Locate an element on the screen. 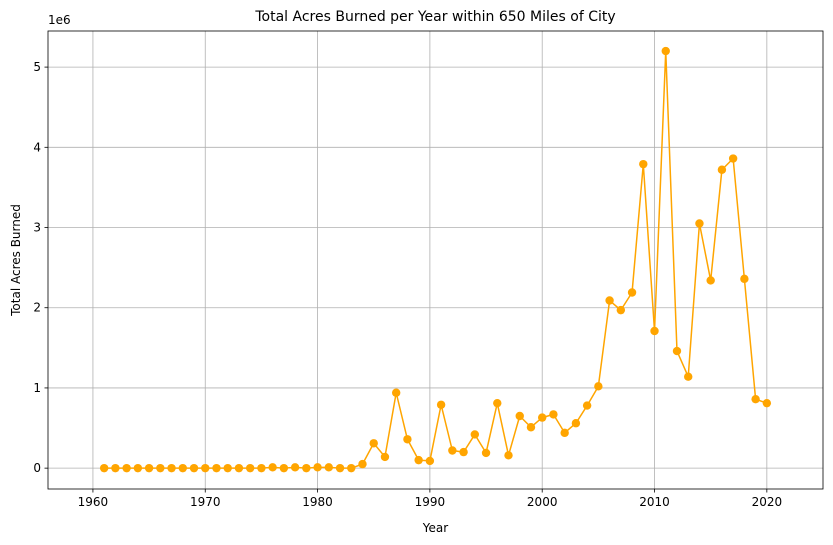  x-axis: 1960 1970 1980 1990 2000 2010 2020 is located at coordinates (430, 499).